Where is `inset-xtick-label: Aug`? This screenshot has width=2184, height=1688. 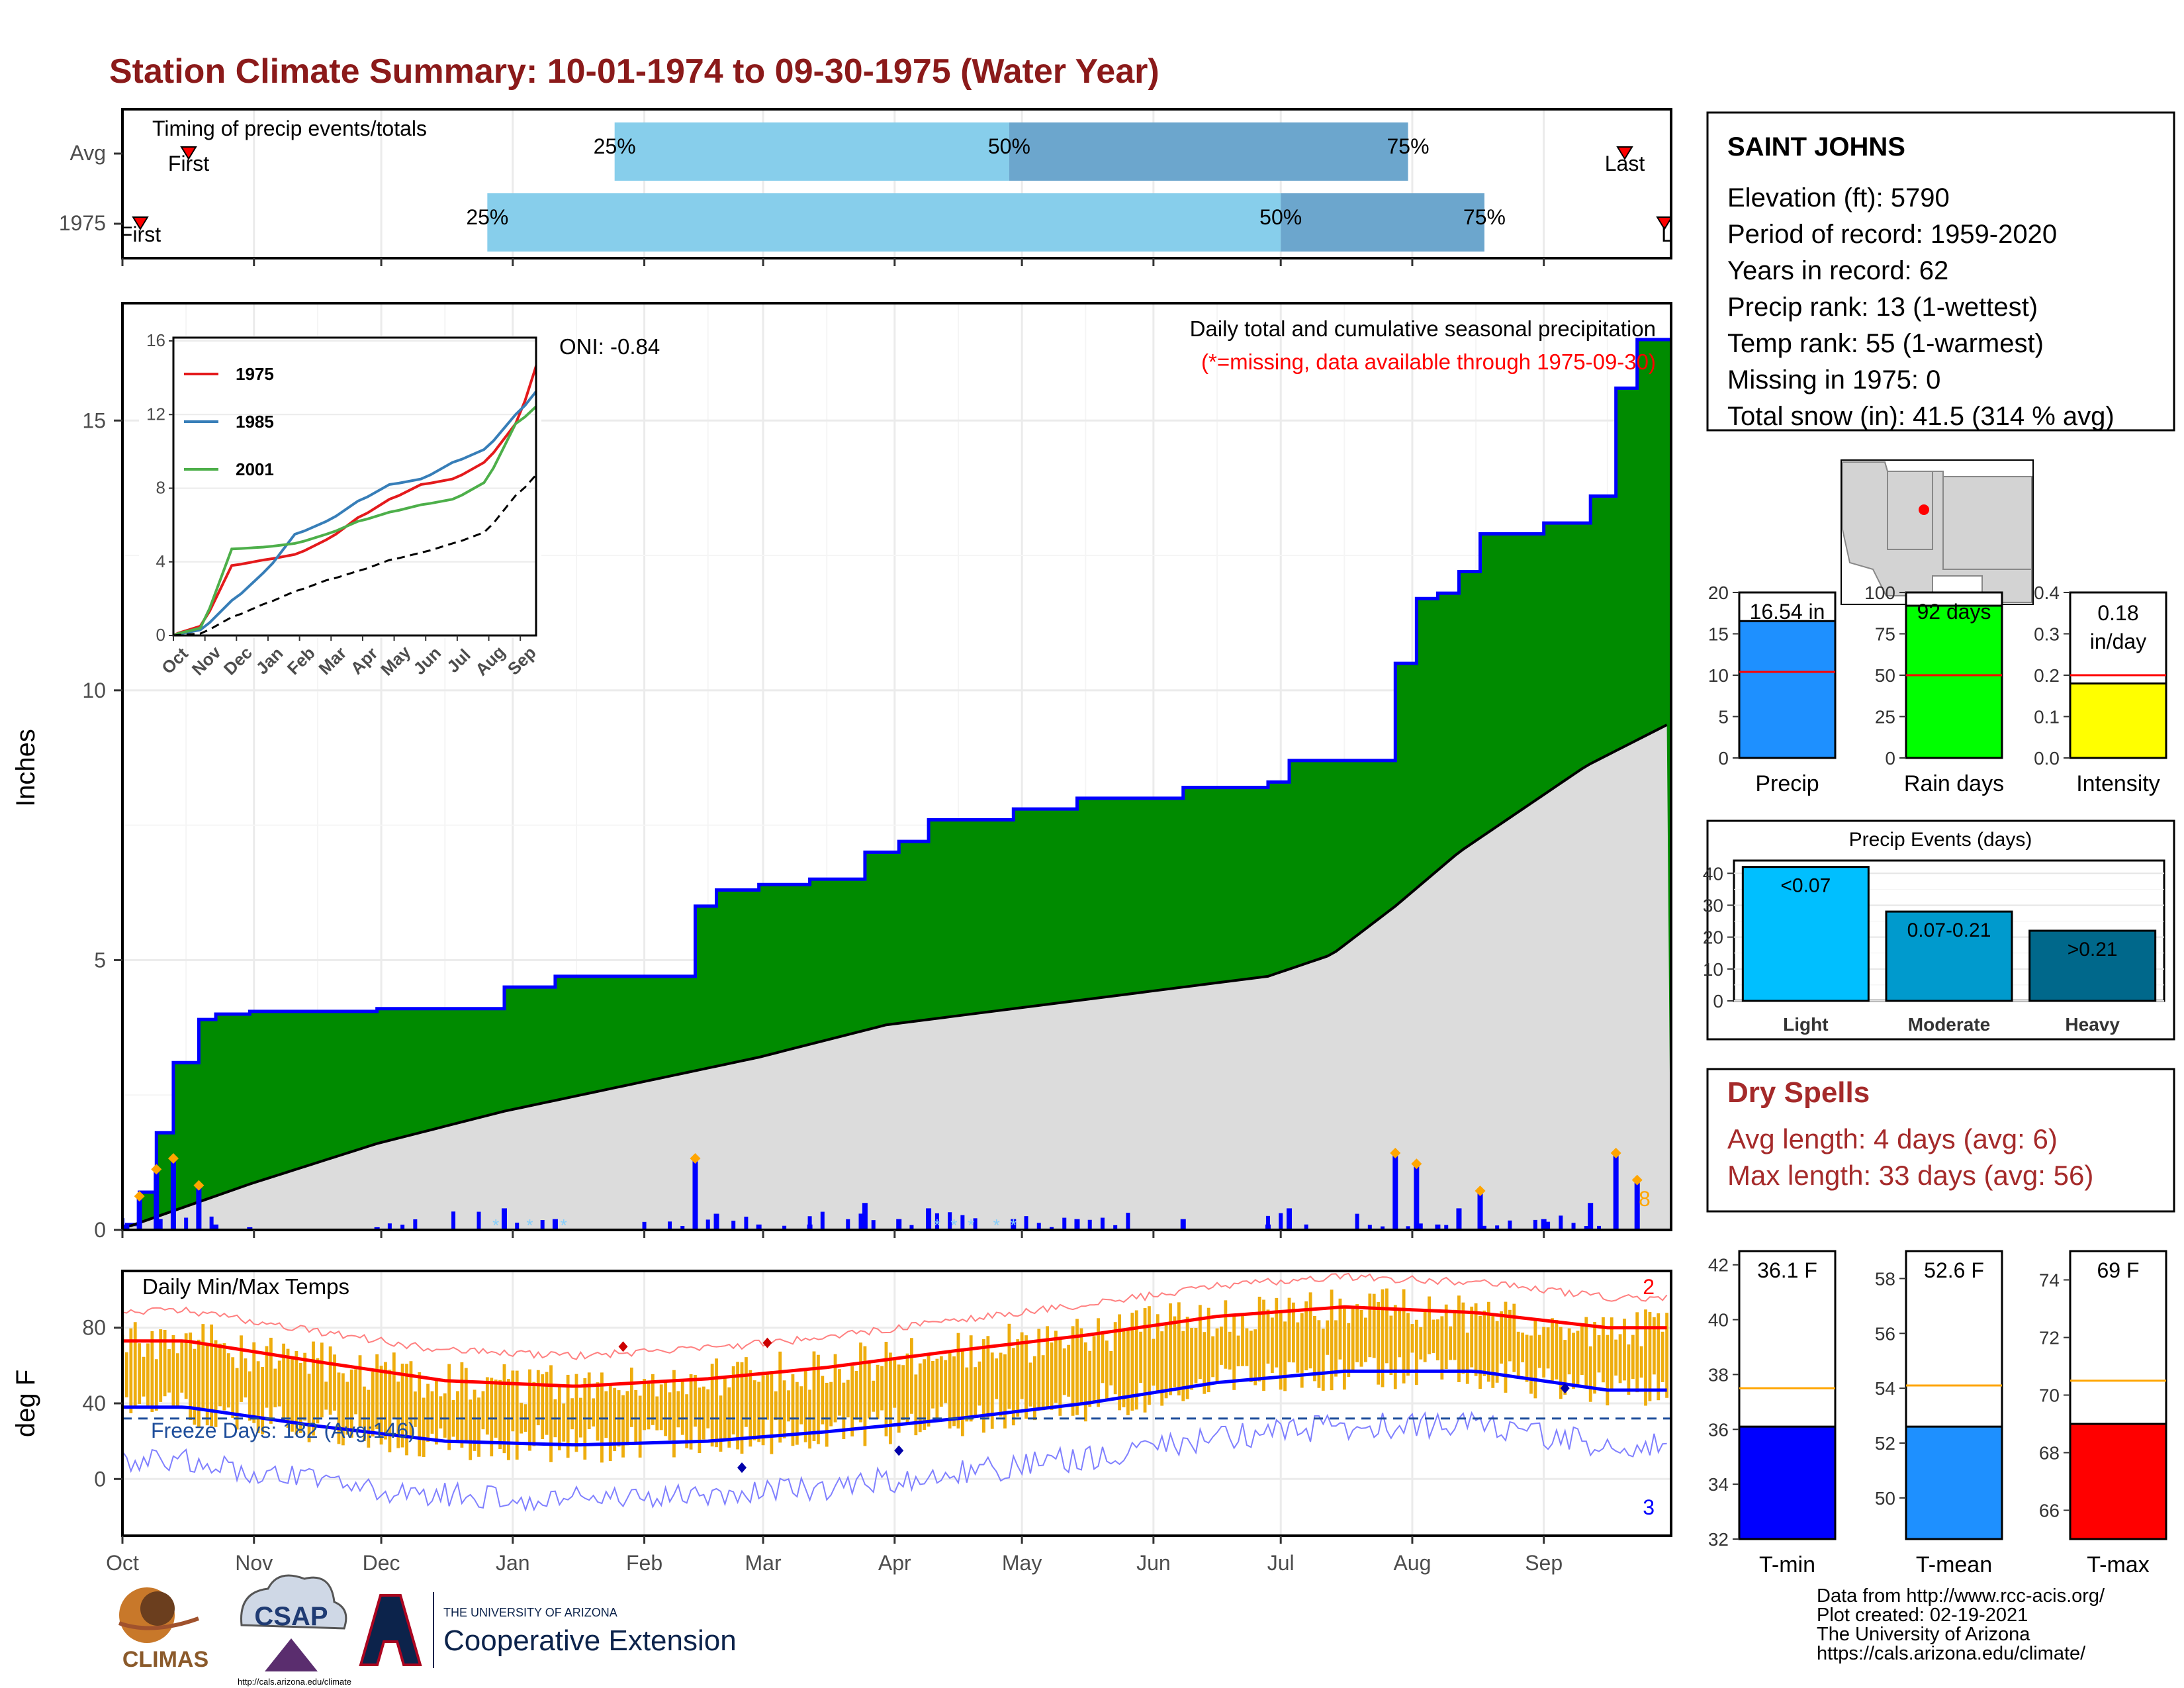 inset-xtick-label: Aug is located at coordinates (490, 661).